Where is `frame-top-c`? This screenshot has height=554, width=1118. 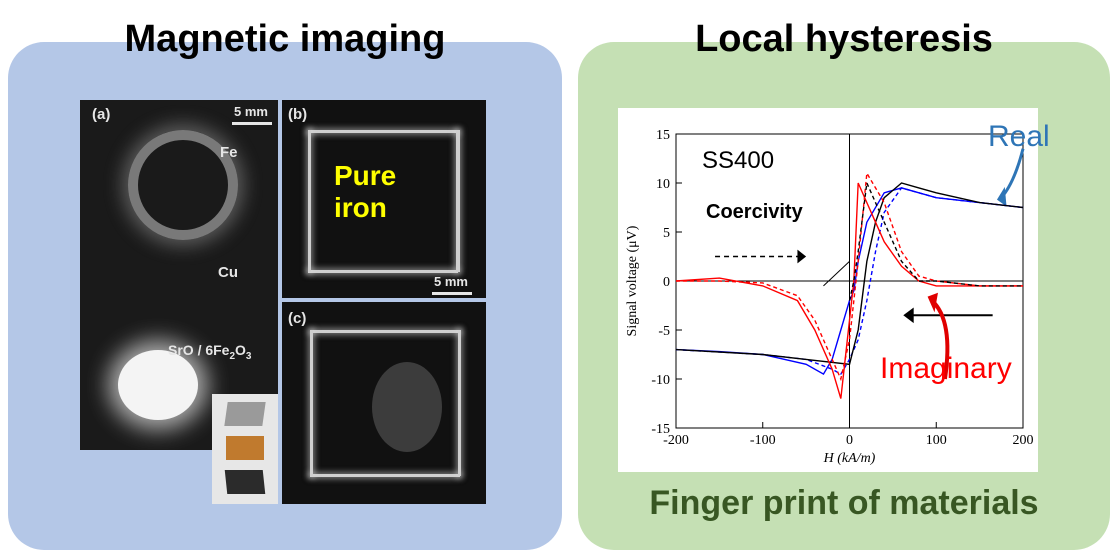
frame-top-c is located at coordinates (385, 331).